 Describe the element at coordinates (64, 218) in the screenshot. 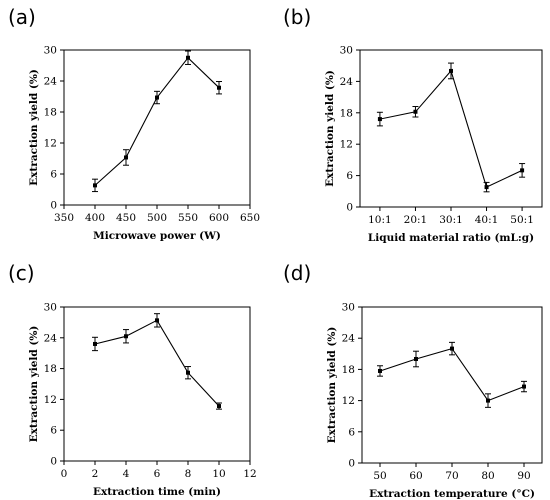

I see `x-tick-label: 350` at that location.